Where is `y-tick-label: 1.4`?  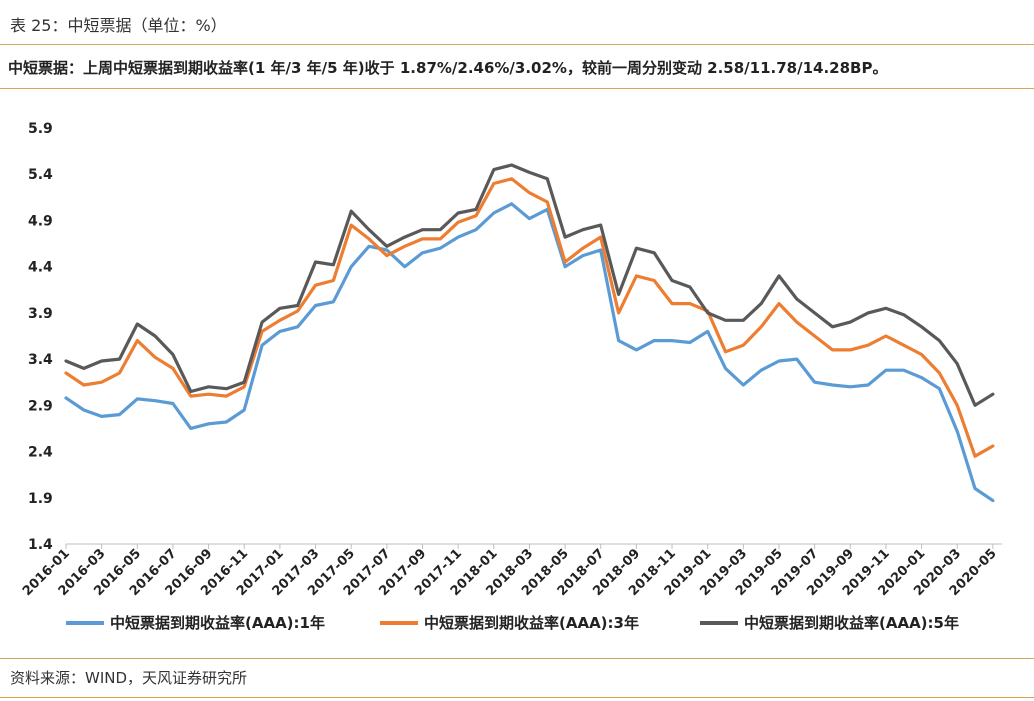
y-tick-label: 1.4 is located at coordinates (40, 545).